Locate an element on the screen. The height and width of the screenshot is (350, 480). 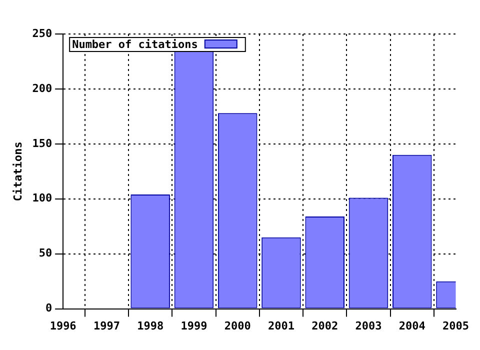
y-tick-label: 250 is located at coordinates (42, 33).